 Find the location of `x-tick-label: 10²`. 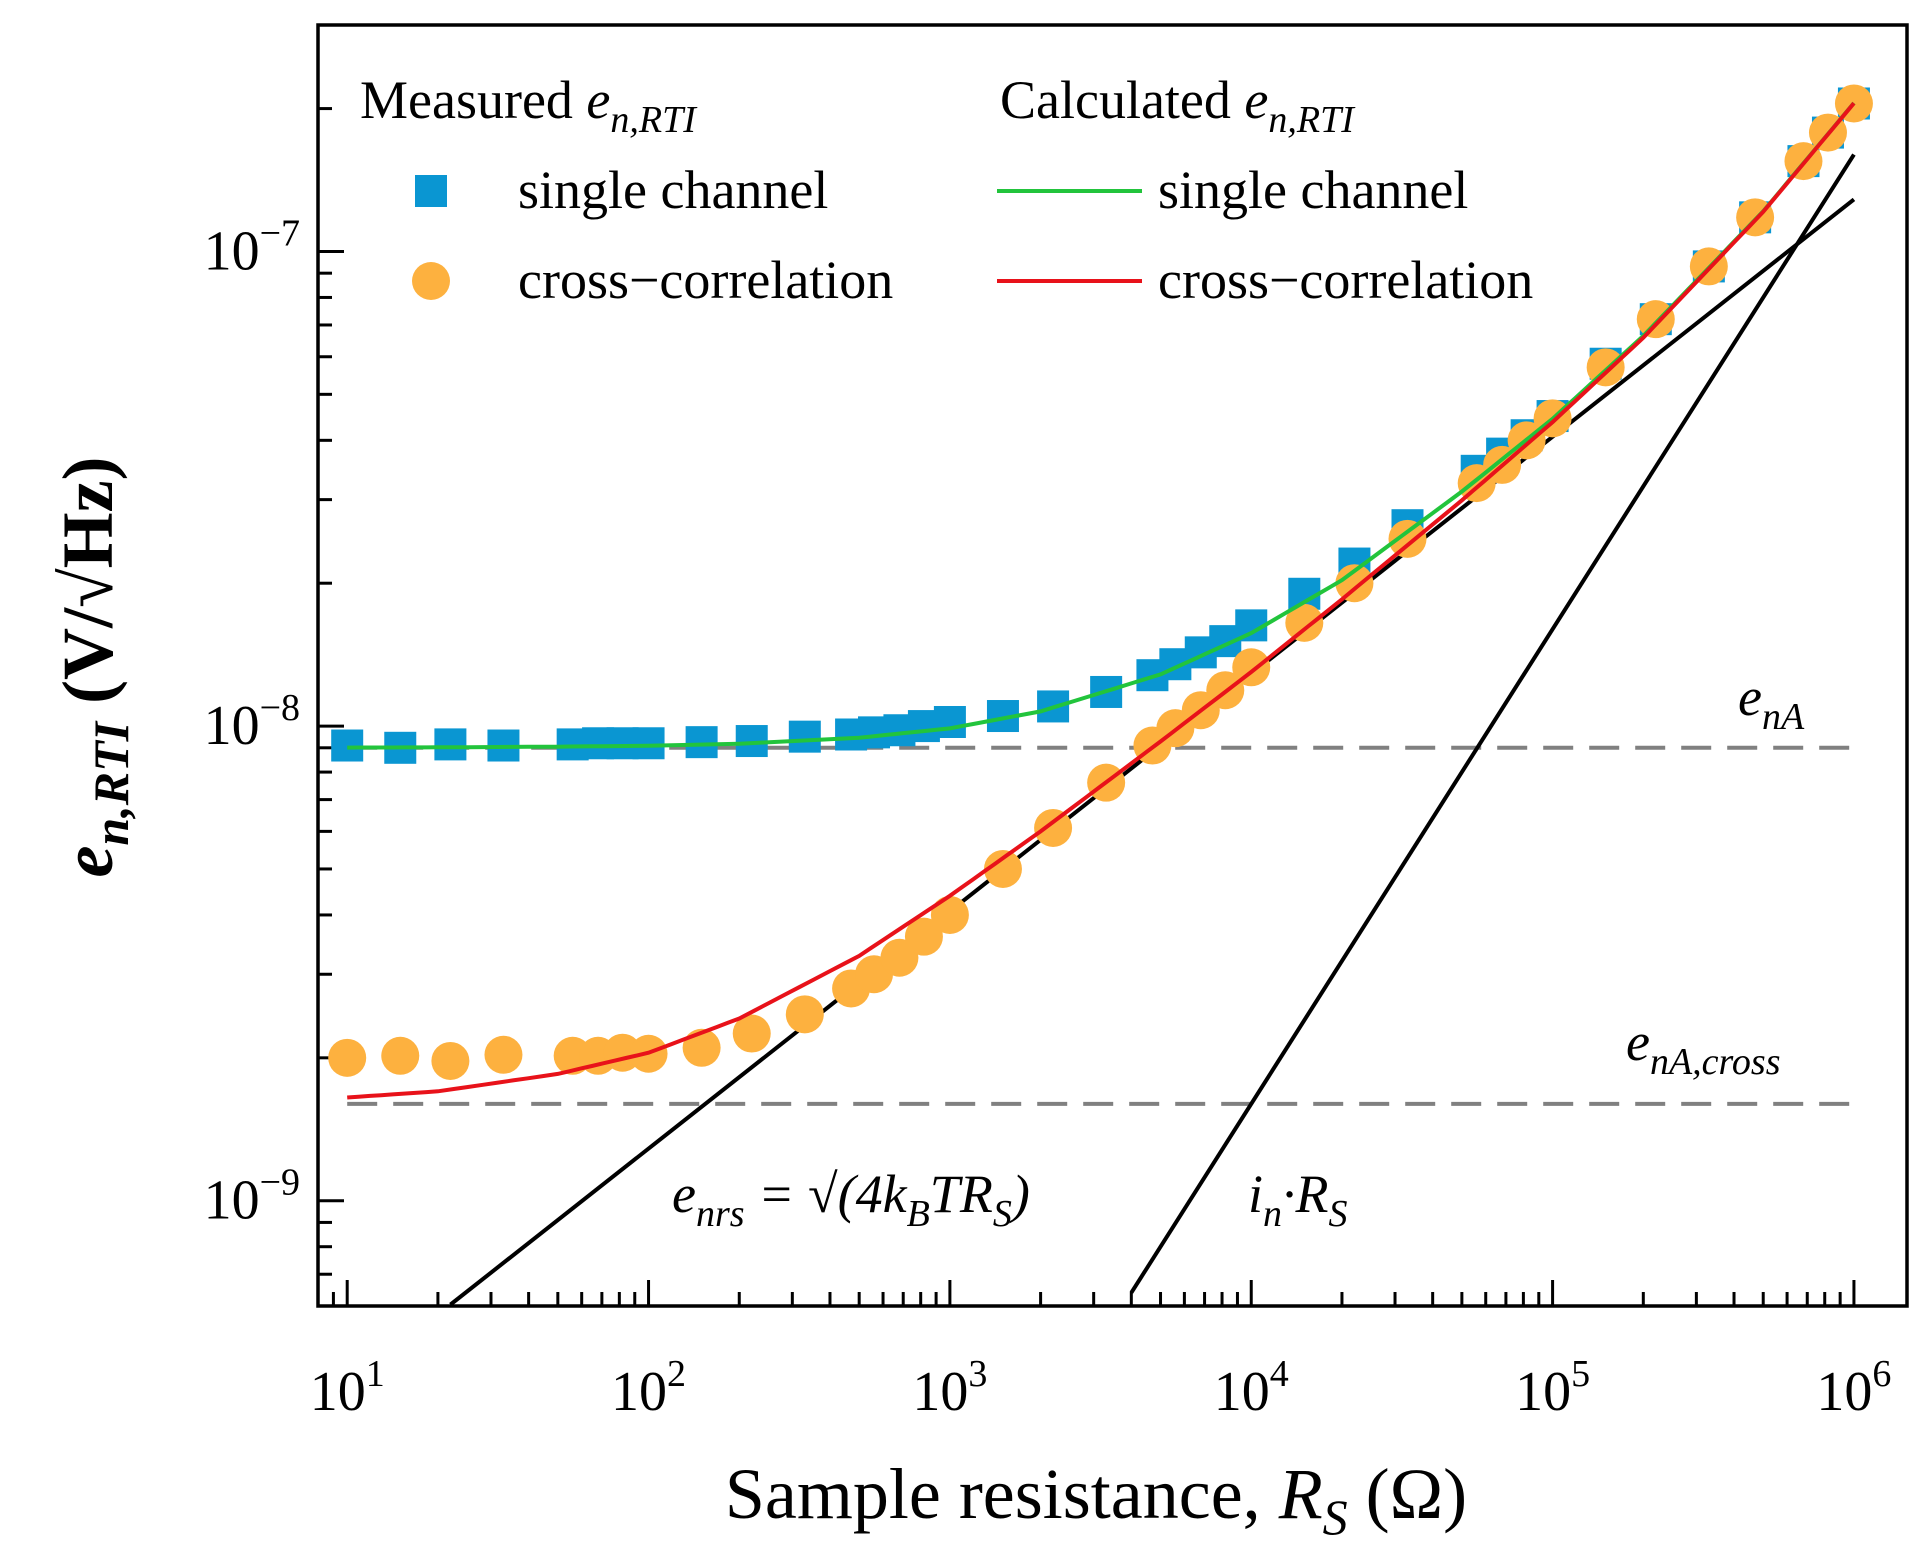

x-tick-label: 10² is located at coordinates (648, 1388).